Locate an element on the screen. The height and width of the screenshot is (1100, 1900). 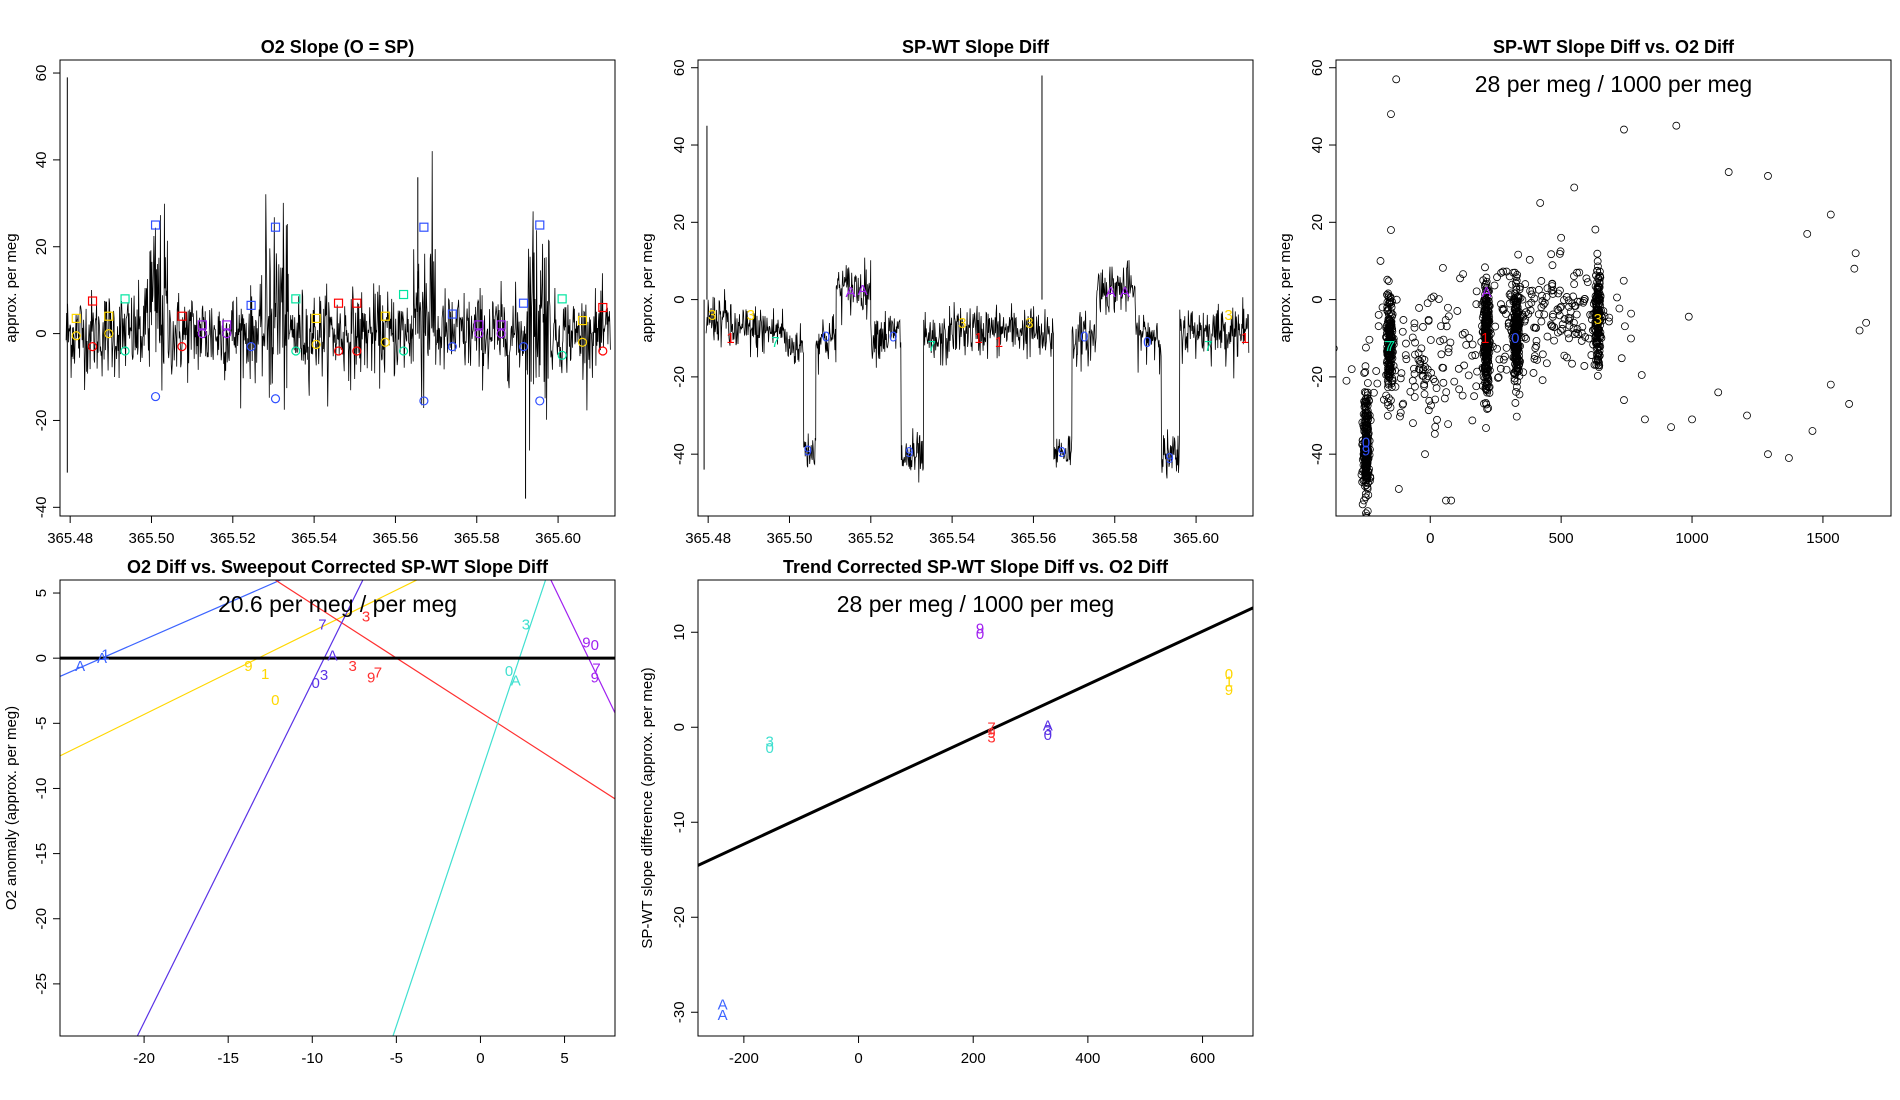
x-tick-label: 0 is located at coordinates (1430, 538).